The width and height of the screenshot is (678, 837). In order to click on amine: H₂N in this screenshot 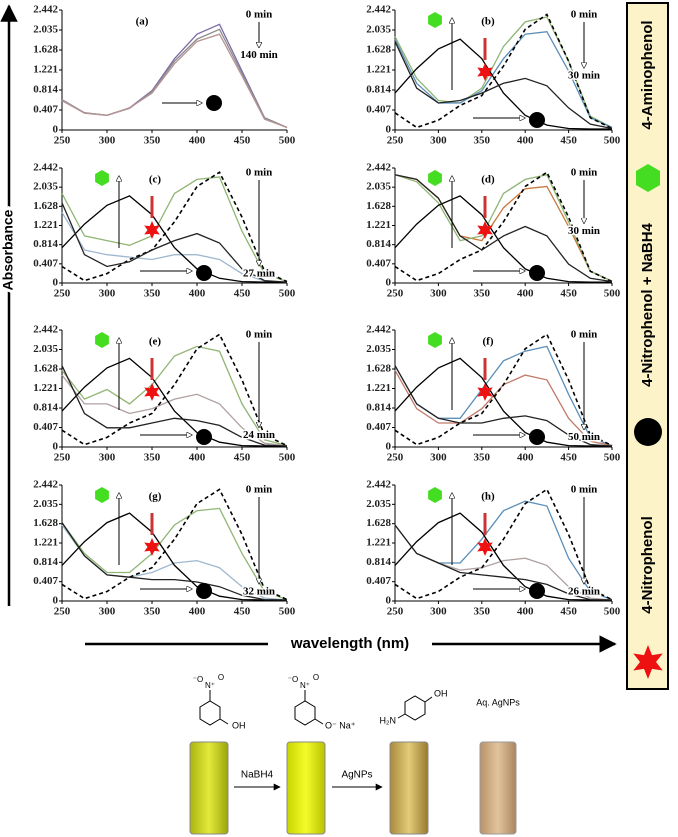, I will do `click(388, 720)`.